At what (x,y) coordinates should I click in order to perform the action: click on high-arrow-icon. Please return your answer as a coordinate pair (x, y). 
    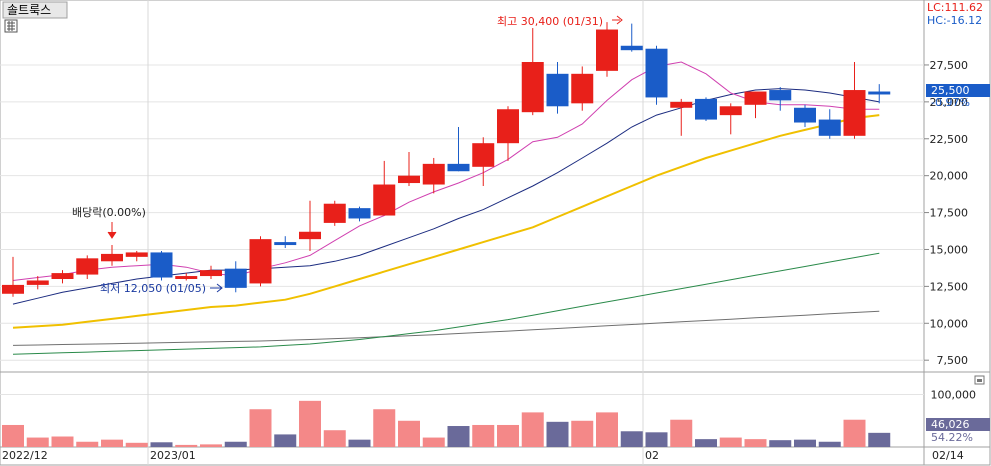
    Looking at the image, I should click on (617, 20).